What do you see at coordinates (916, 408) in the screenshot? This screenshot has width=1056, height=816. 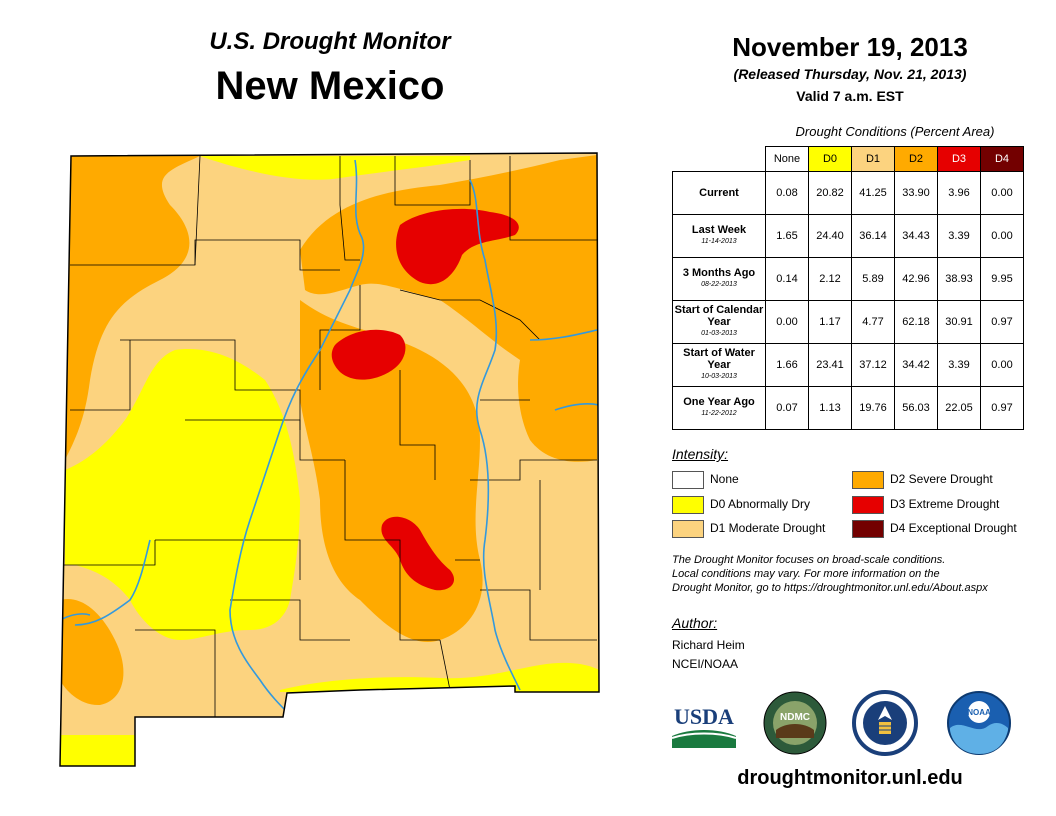 I see `table-cell: 56.03` at bounding box center [916, 408].